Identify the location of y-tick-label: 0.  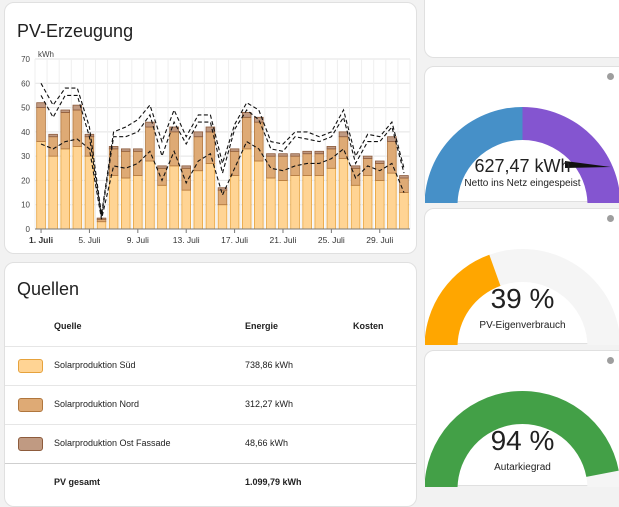
(28, 229).